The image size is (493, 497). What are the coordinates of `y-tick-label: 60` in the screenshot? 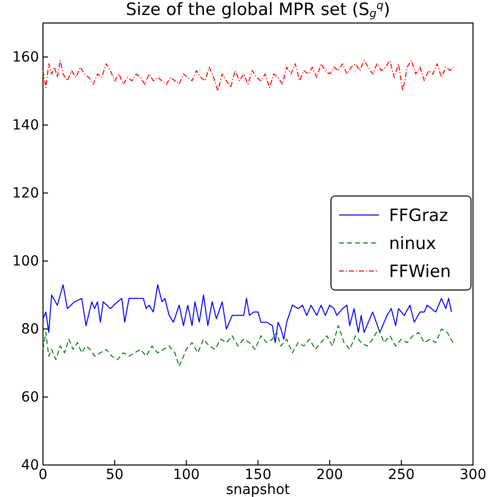 It's located at (30, 397).